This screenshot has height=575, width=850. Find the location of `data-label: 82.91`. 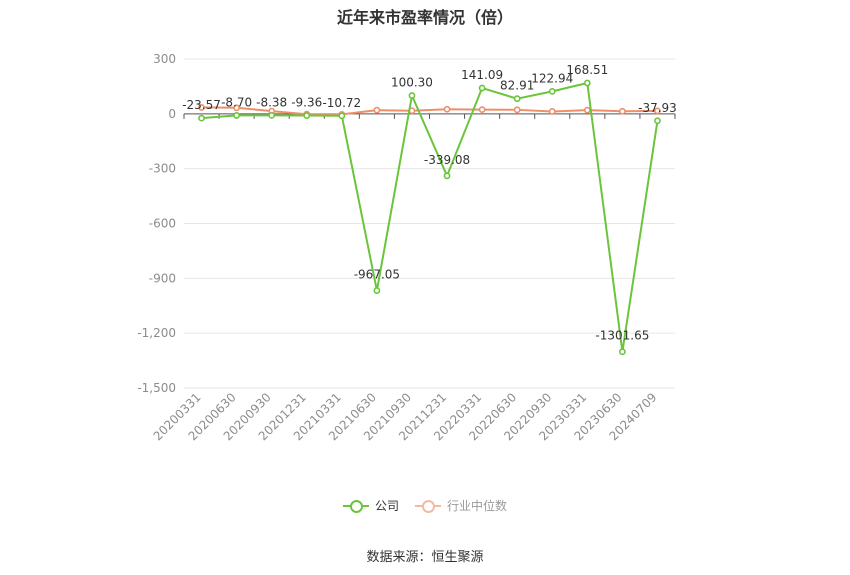

data-label: 82.91 is located at coordinates (517, 86).